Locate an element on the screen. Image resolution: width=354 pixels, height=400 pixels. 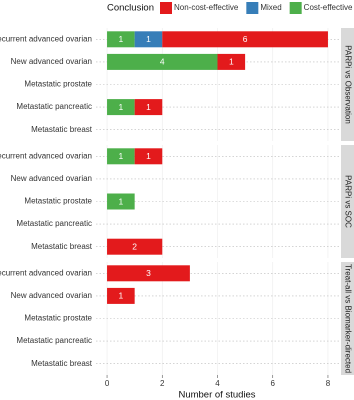
bar-label: 4 is located at coordinates (162, 62).